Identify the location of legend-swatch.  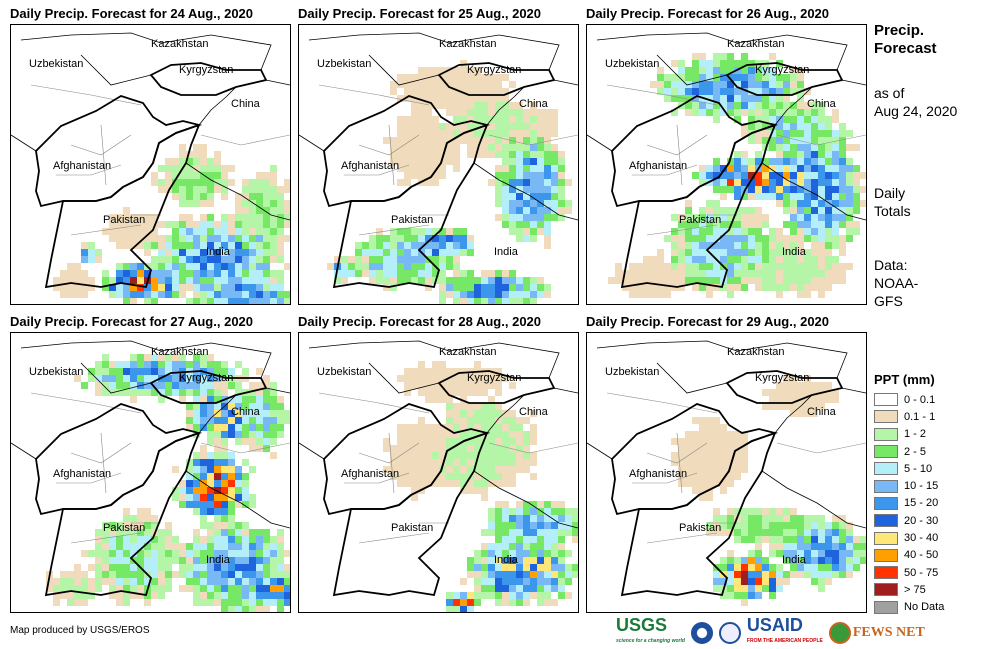
(886, 469).